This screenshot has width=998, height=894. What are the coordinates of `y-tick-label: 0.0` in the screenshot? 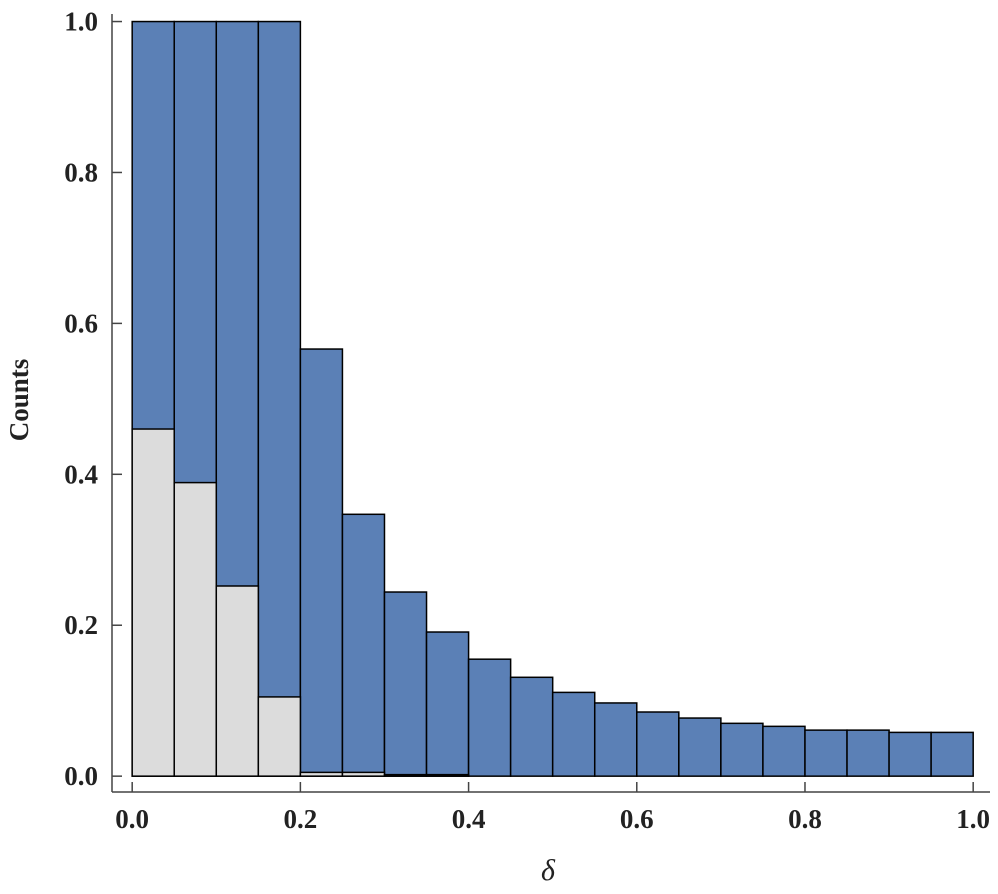 It's located at (81, 776).